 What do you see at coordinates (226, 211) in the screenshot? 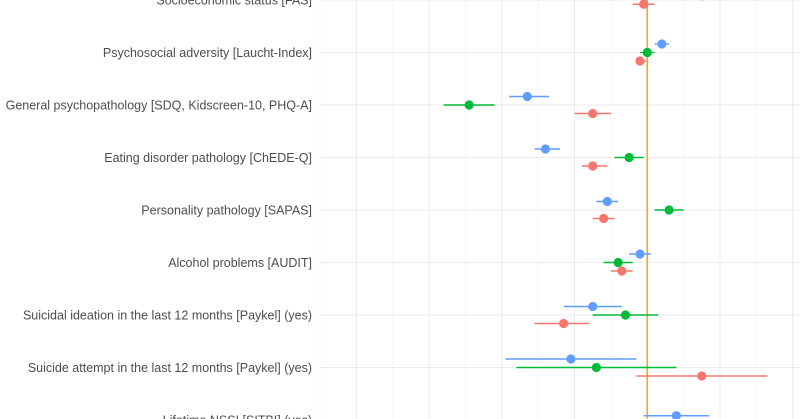
I see `category-label: Personality pathology [SAPAS]` at bounding box center [226, 211].